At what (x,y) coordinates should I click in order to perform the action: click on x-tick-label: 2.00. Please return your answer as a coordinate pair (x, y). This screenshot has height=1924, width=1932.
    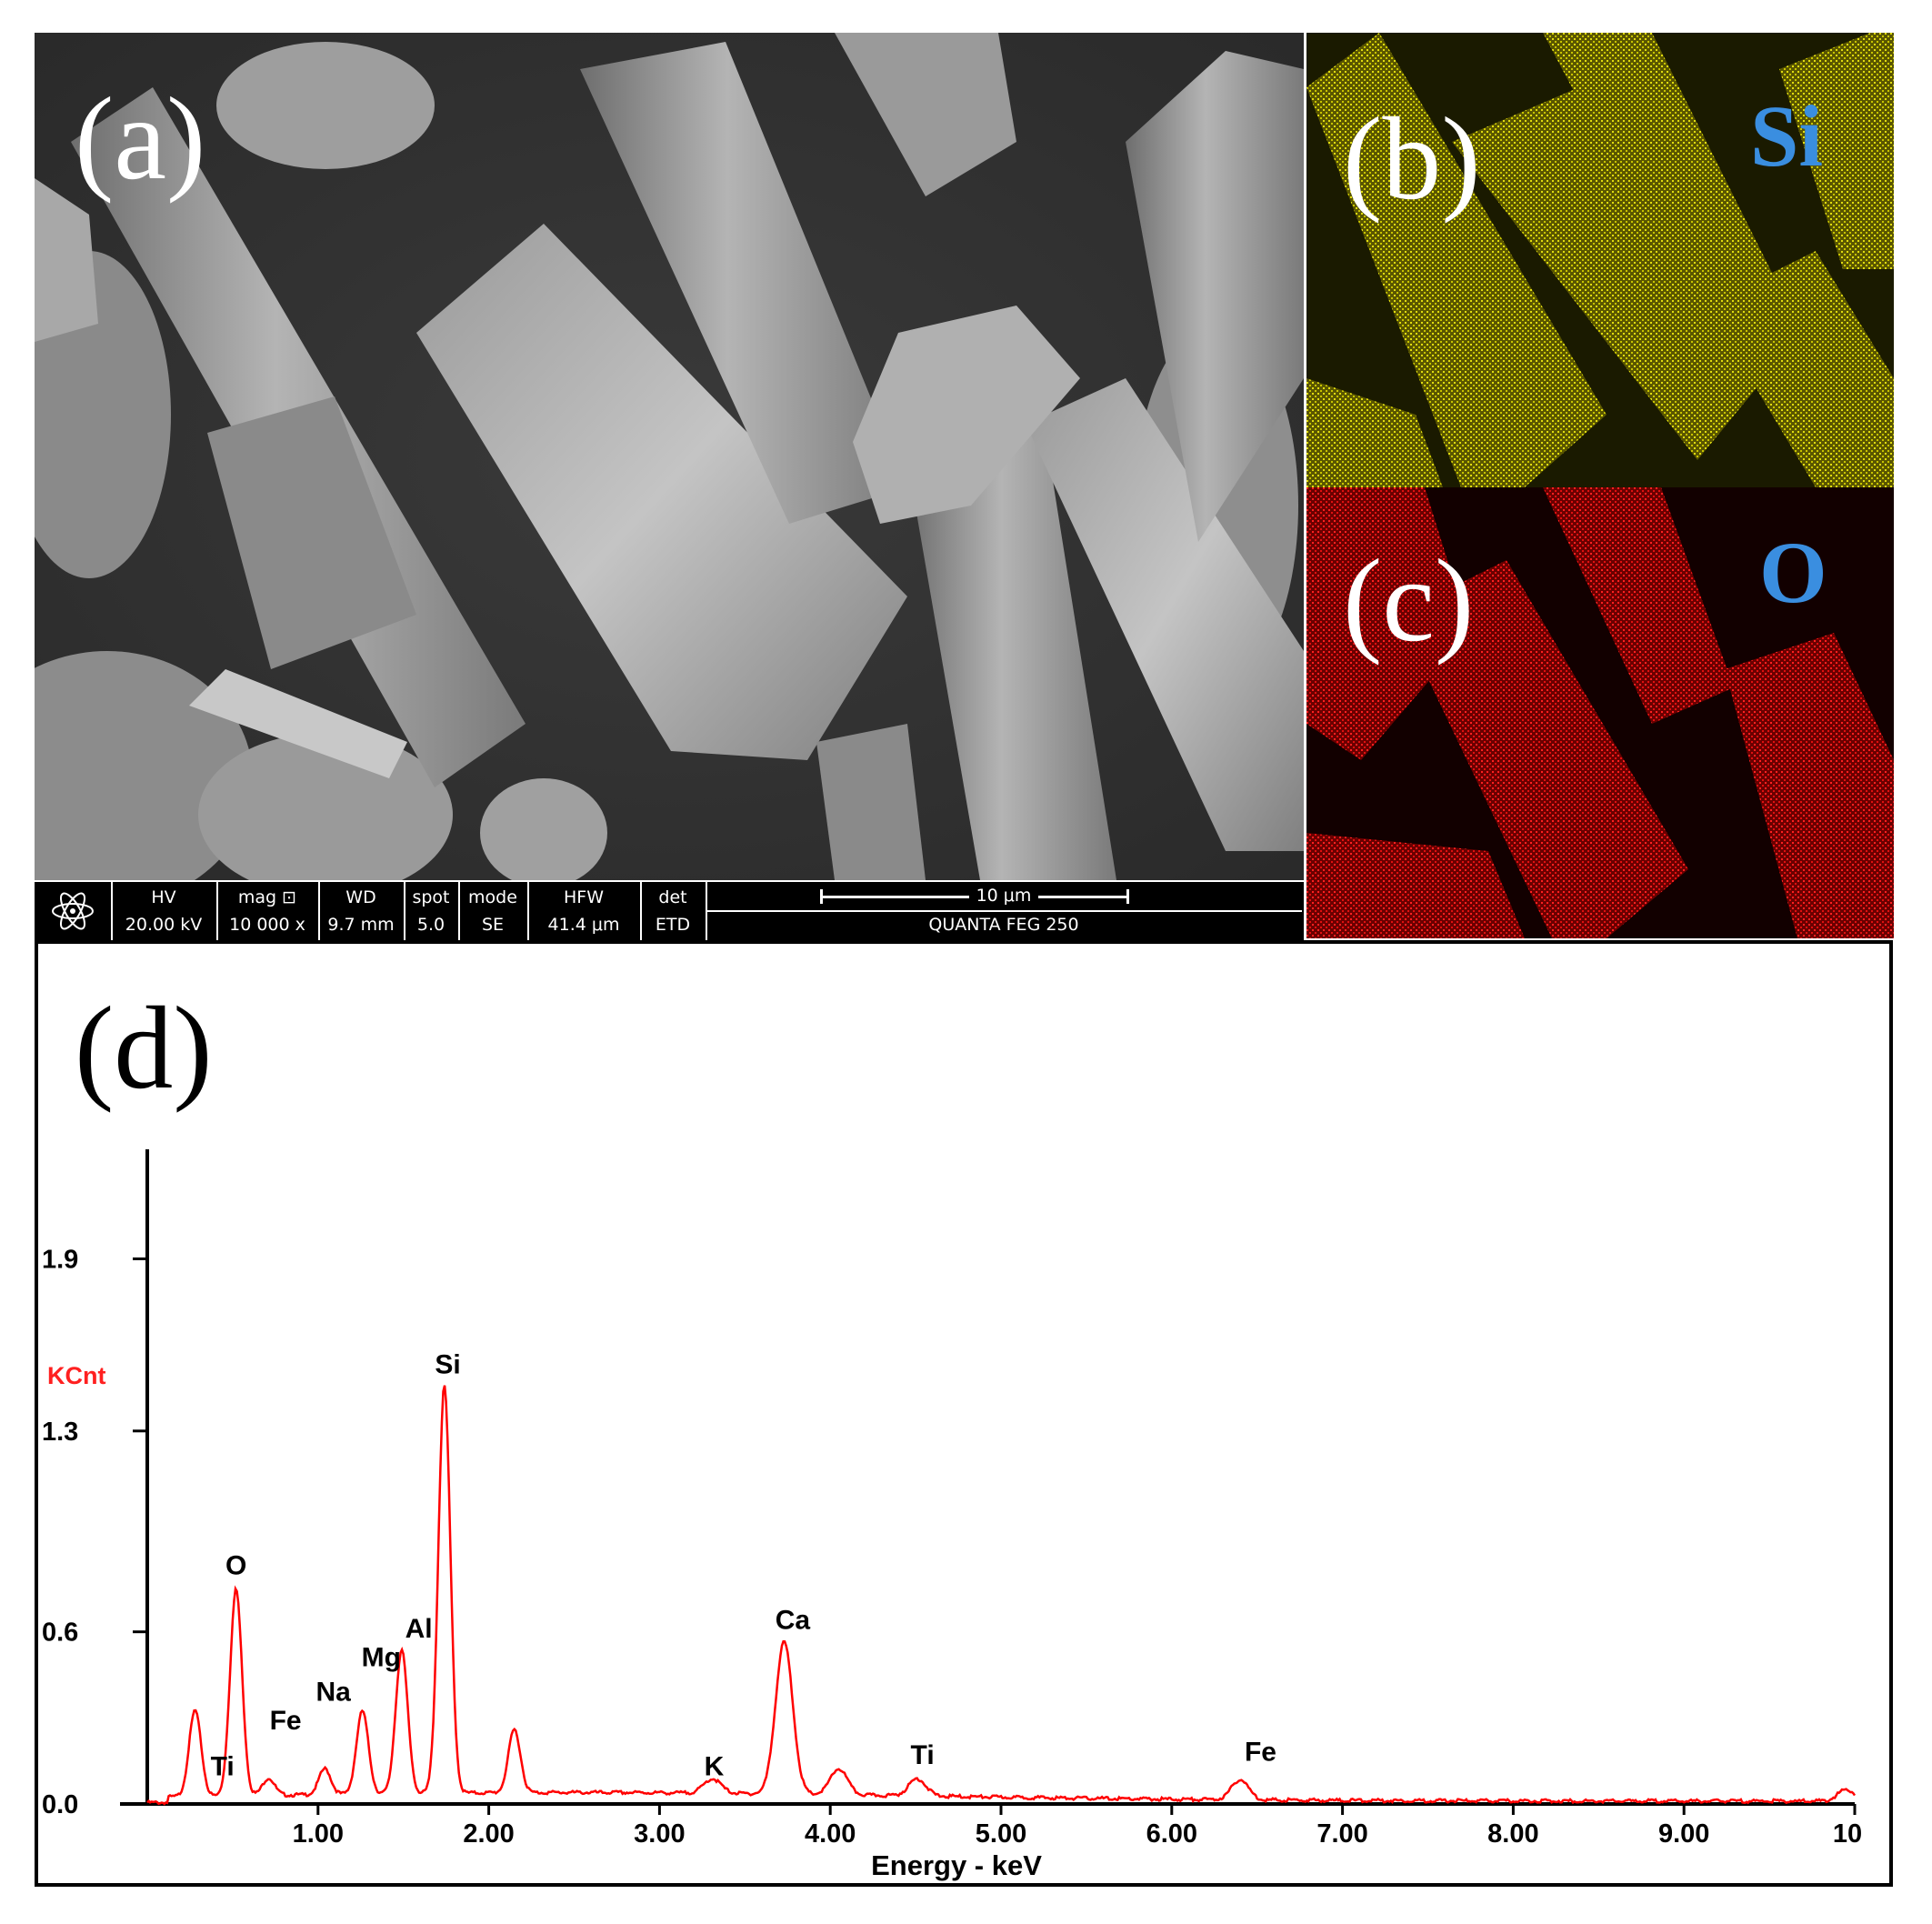
    Looking at the image, I should click on (488, 1834).